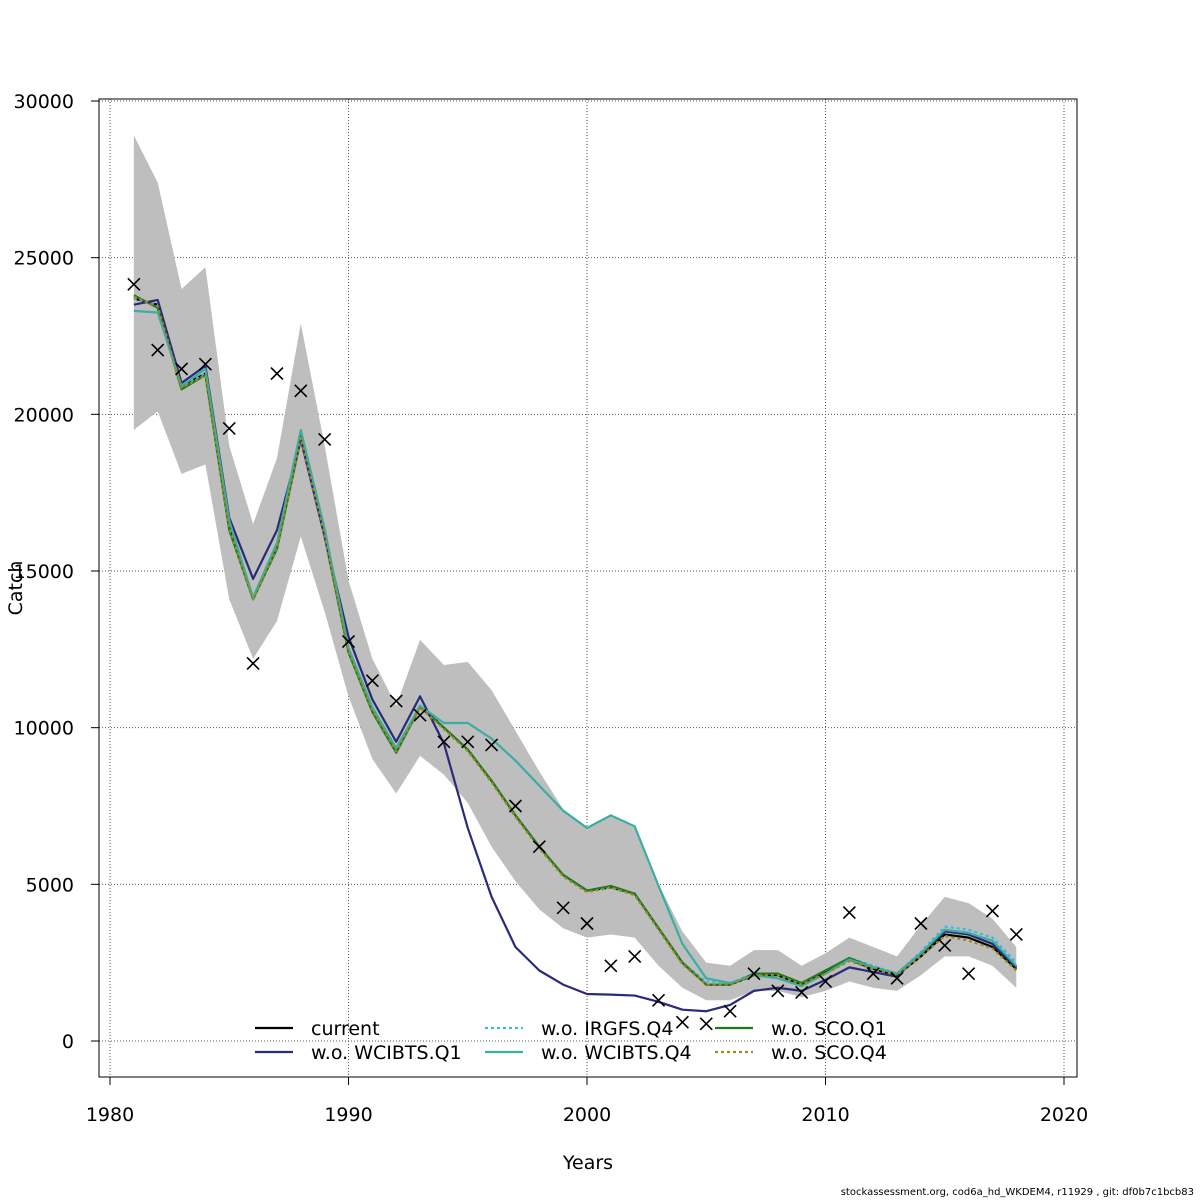  What do you see at coordinates (68, 1042) in the screenshot?
I see `y-tick-label: 0` at bounding box center [68, 1042].